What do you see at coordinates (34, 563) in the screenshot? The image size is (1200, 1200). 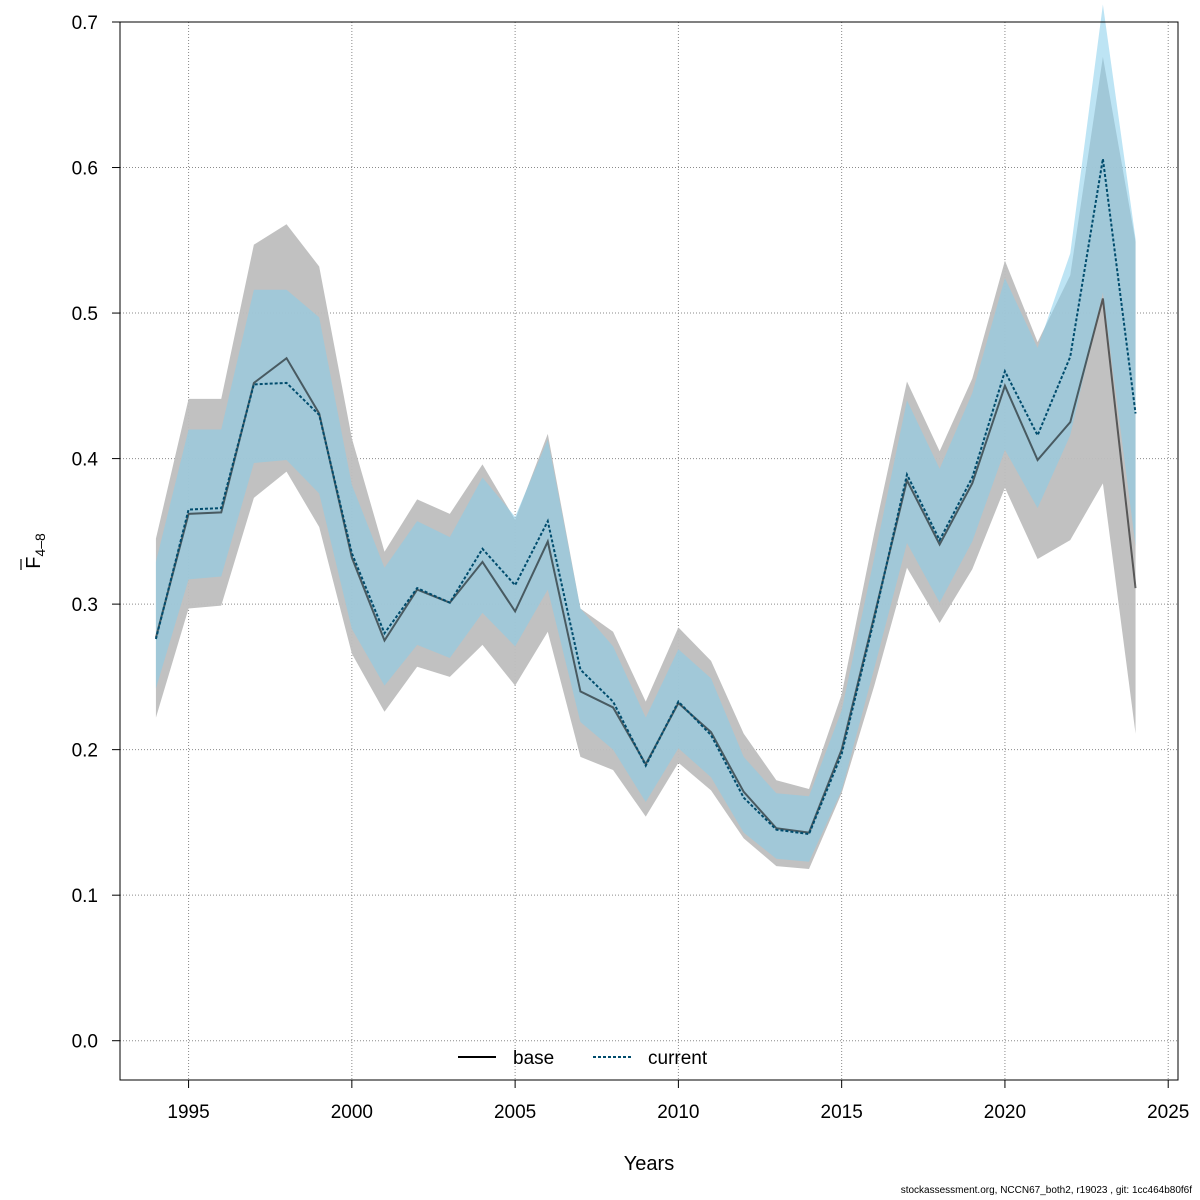 I see `y-axis-title-main: F` at bounding box center [34, 563].